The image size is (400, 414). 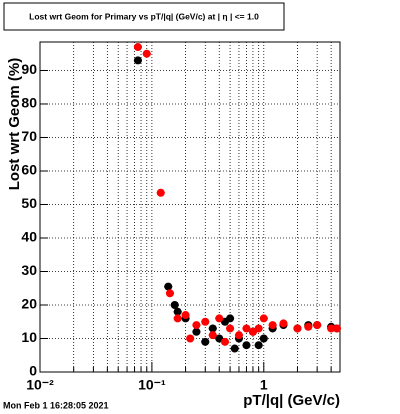 I want to click on y-tick-label: 80, so click(x=29, y=103).